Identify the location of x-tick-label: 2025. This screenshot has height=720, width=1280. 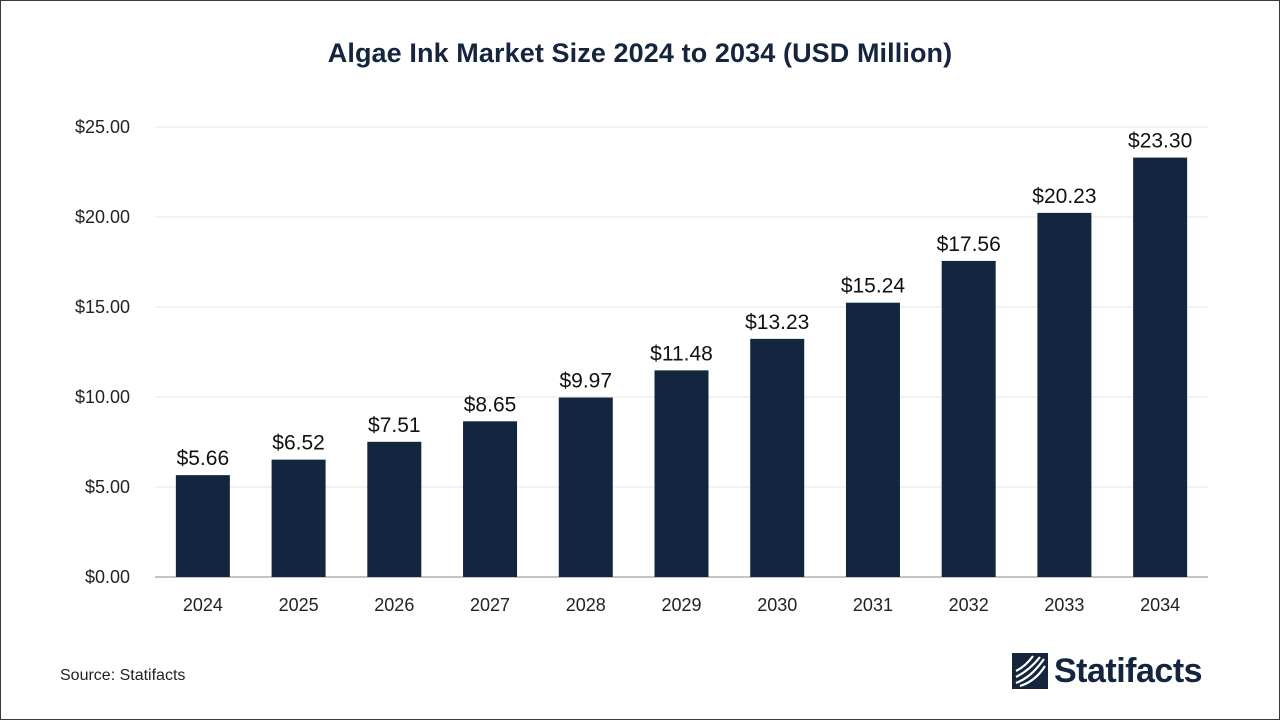
(299, 605).